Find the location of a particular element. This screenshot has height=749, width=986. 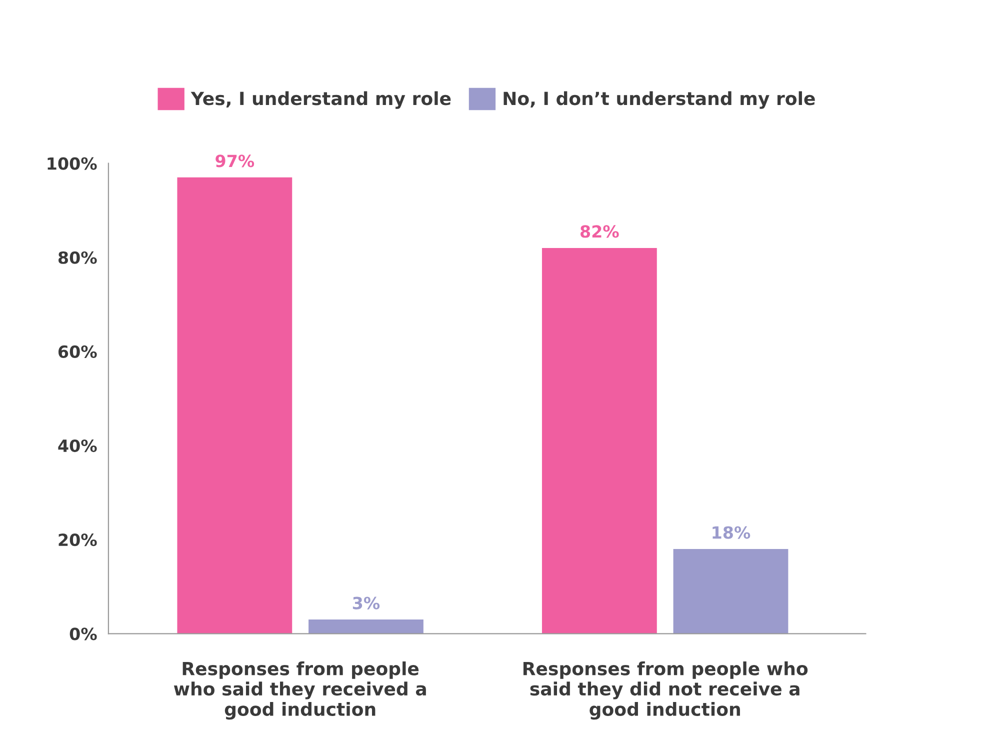

y-tick-label: 0% is located at coordinates (83, 634).